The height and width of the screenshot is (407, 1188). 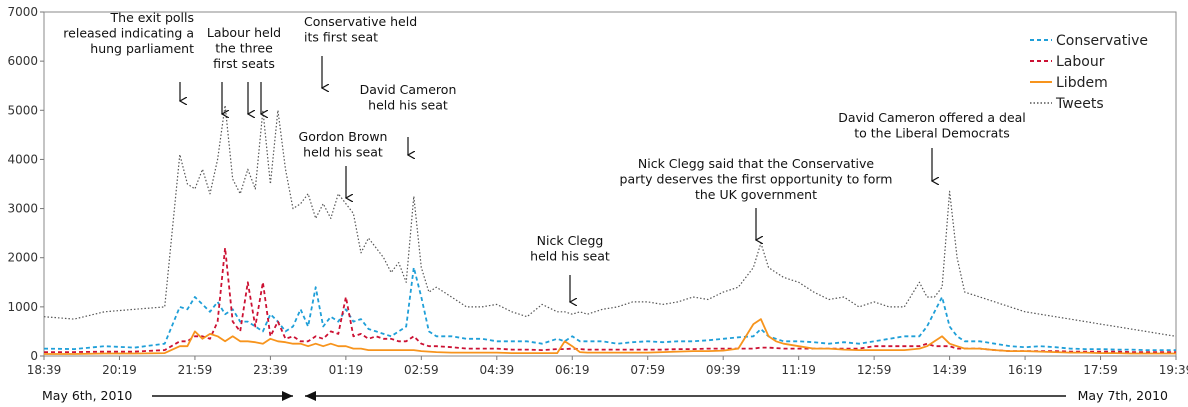 I want to click on date-label-may-6: May 6th, 2010, so click(x=87, y=395).